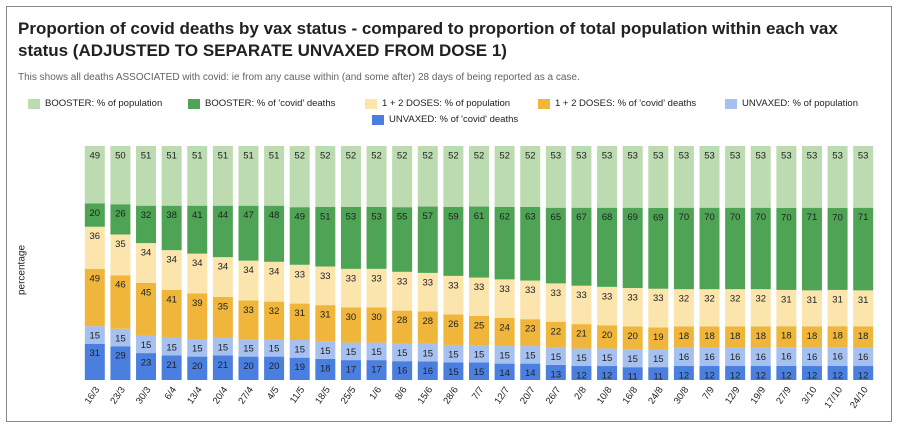  I want to click on x-tick-label: 7/9, so click(708, 393).